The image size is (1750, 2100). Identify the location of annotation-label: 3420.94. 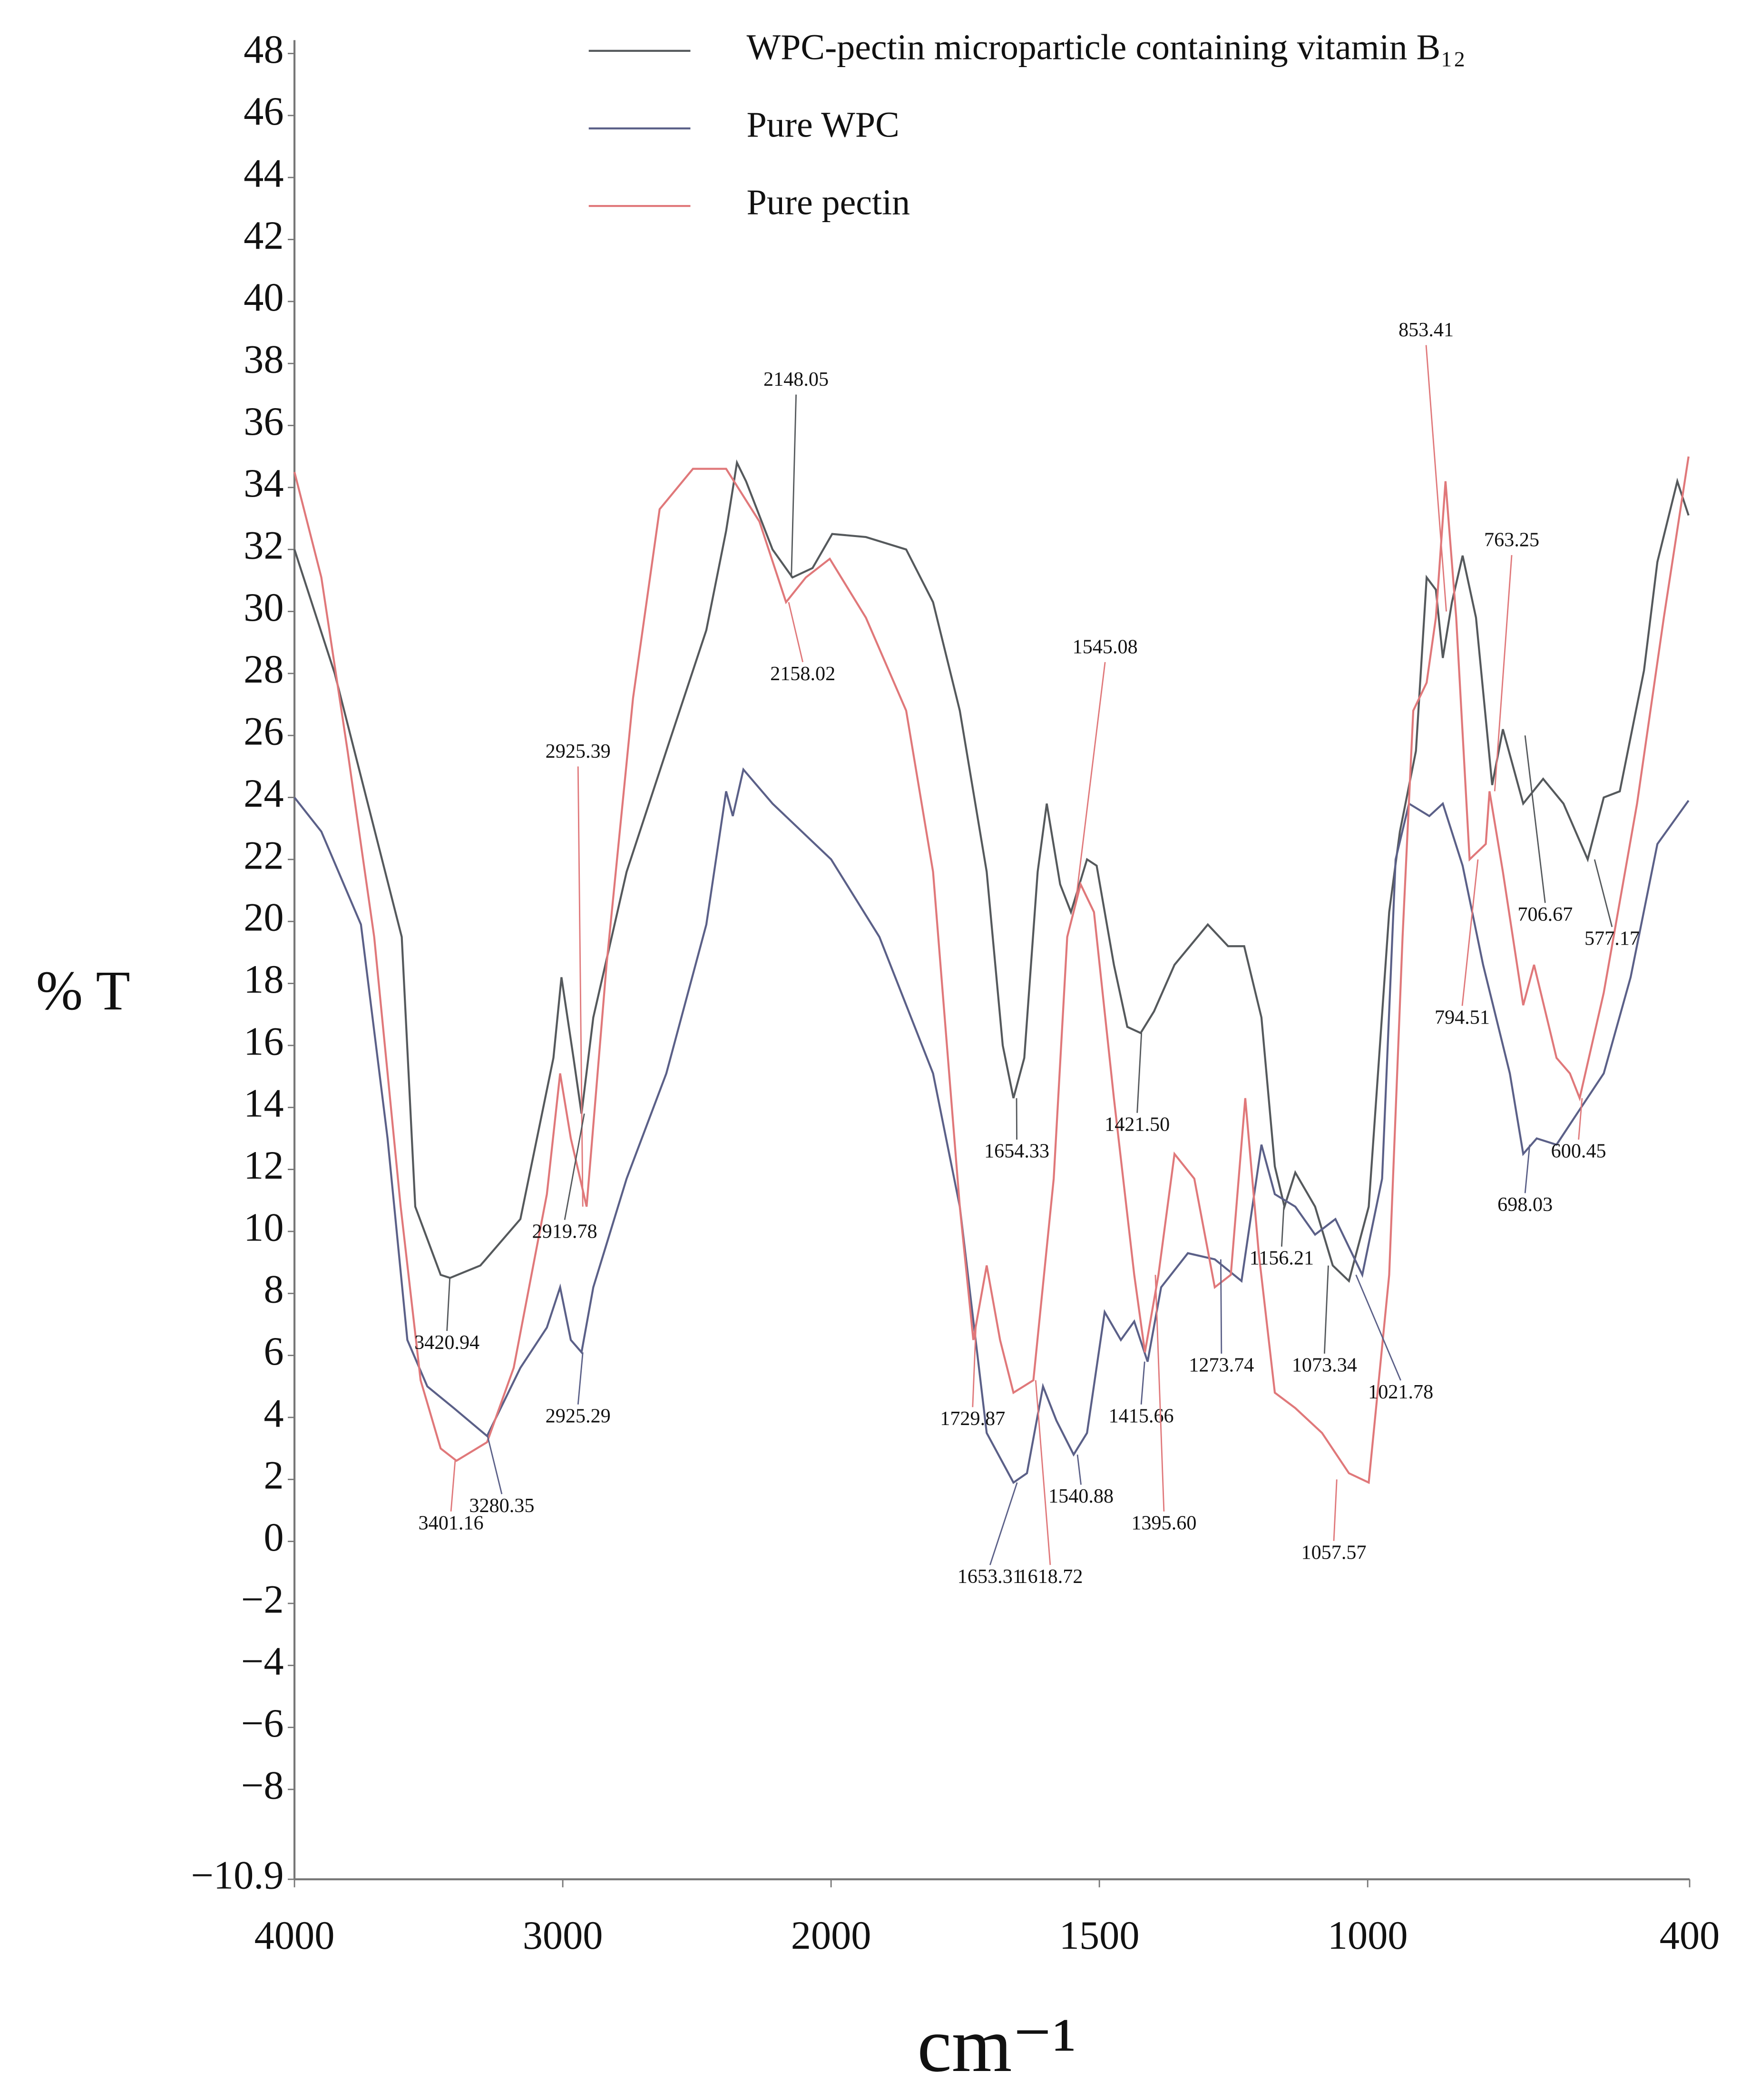
(446, 1343).